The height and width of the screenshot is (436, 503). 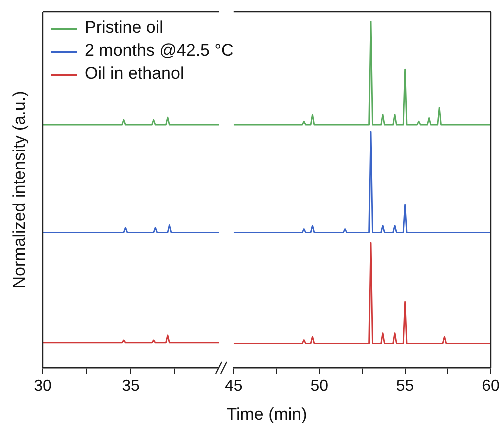 I want to click on legend-label: Pristine oil, so click(x=124, y=27).